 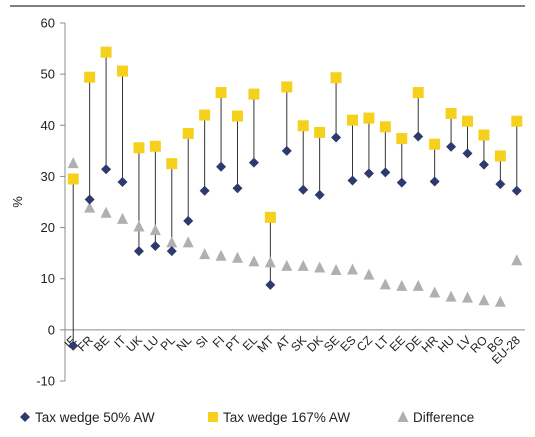 I want to click on legend-label: Tax wedge 50% AW, so click(x=95, y=417).